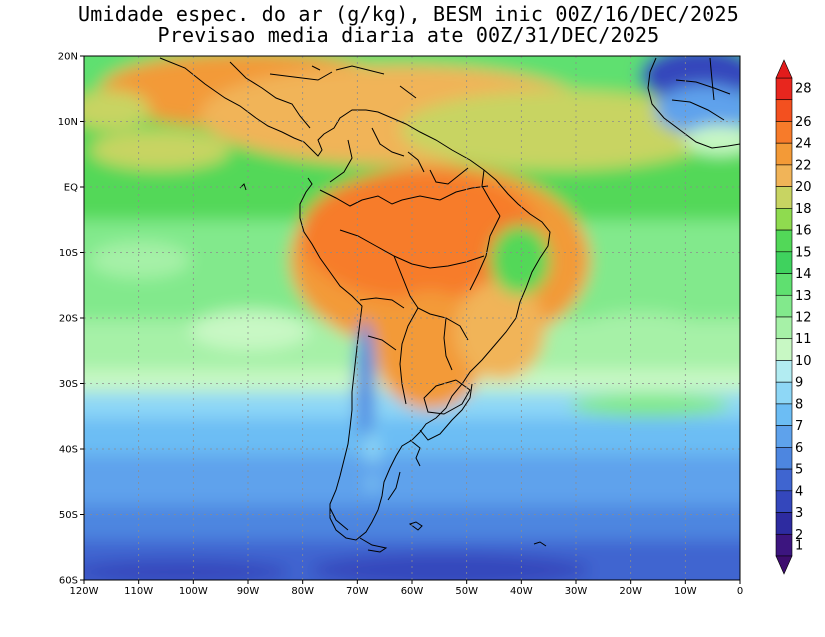 This screenshot has width=825, height=637. I want to click on lat-tick-label: 50S, so click(68, 515).